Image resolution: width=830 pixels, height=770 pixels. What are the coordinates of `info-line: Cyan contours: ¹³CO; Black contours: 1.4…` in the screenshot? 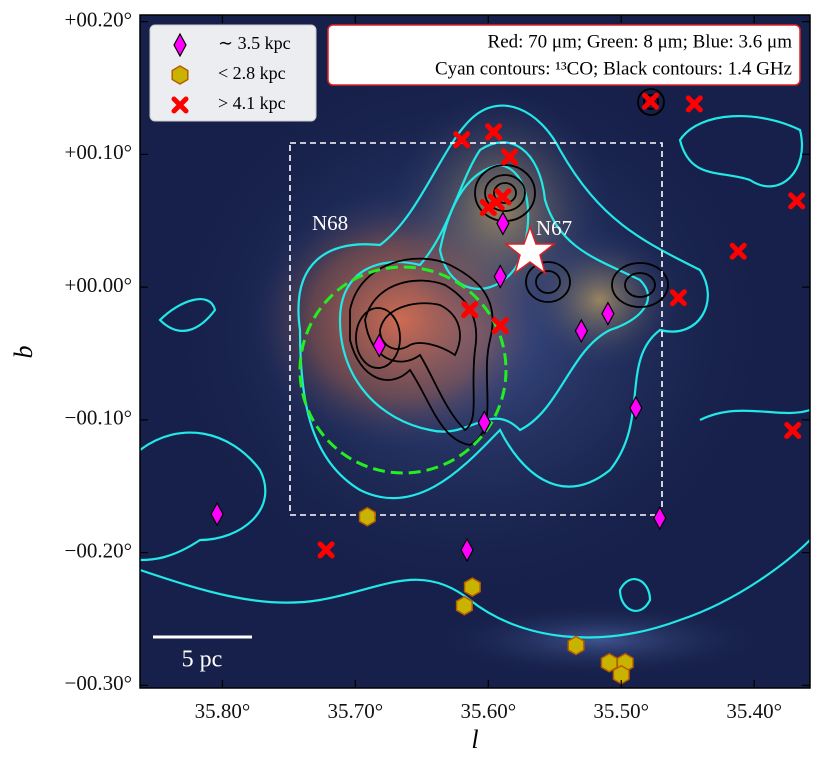 It's located at (613, 68).